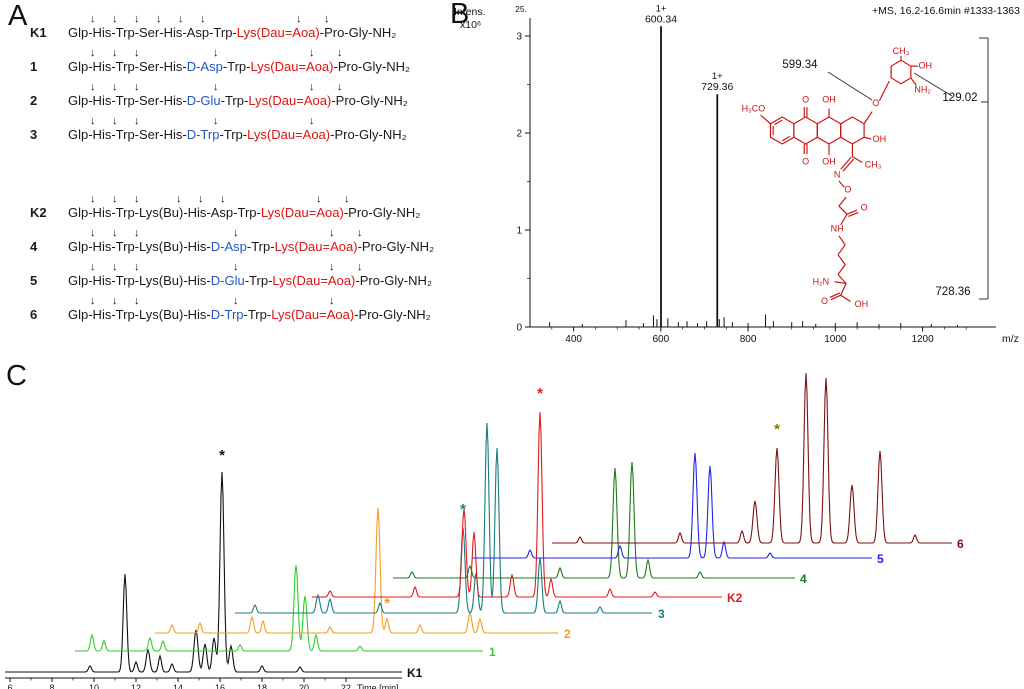 The height and width of the screenshot is (689, 1024). Describe the element at coordinates (661, 614) in the screenshot. I see `trace-label: 3` at that location.